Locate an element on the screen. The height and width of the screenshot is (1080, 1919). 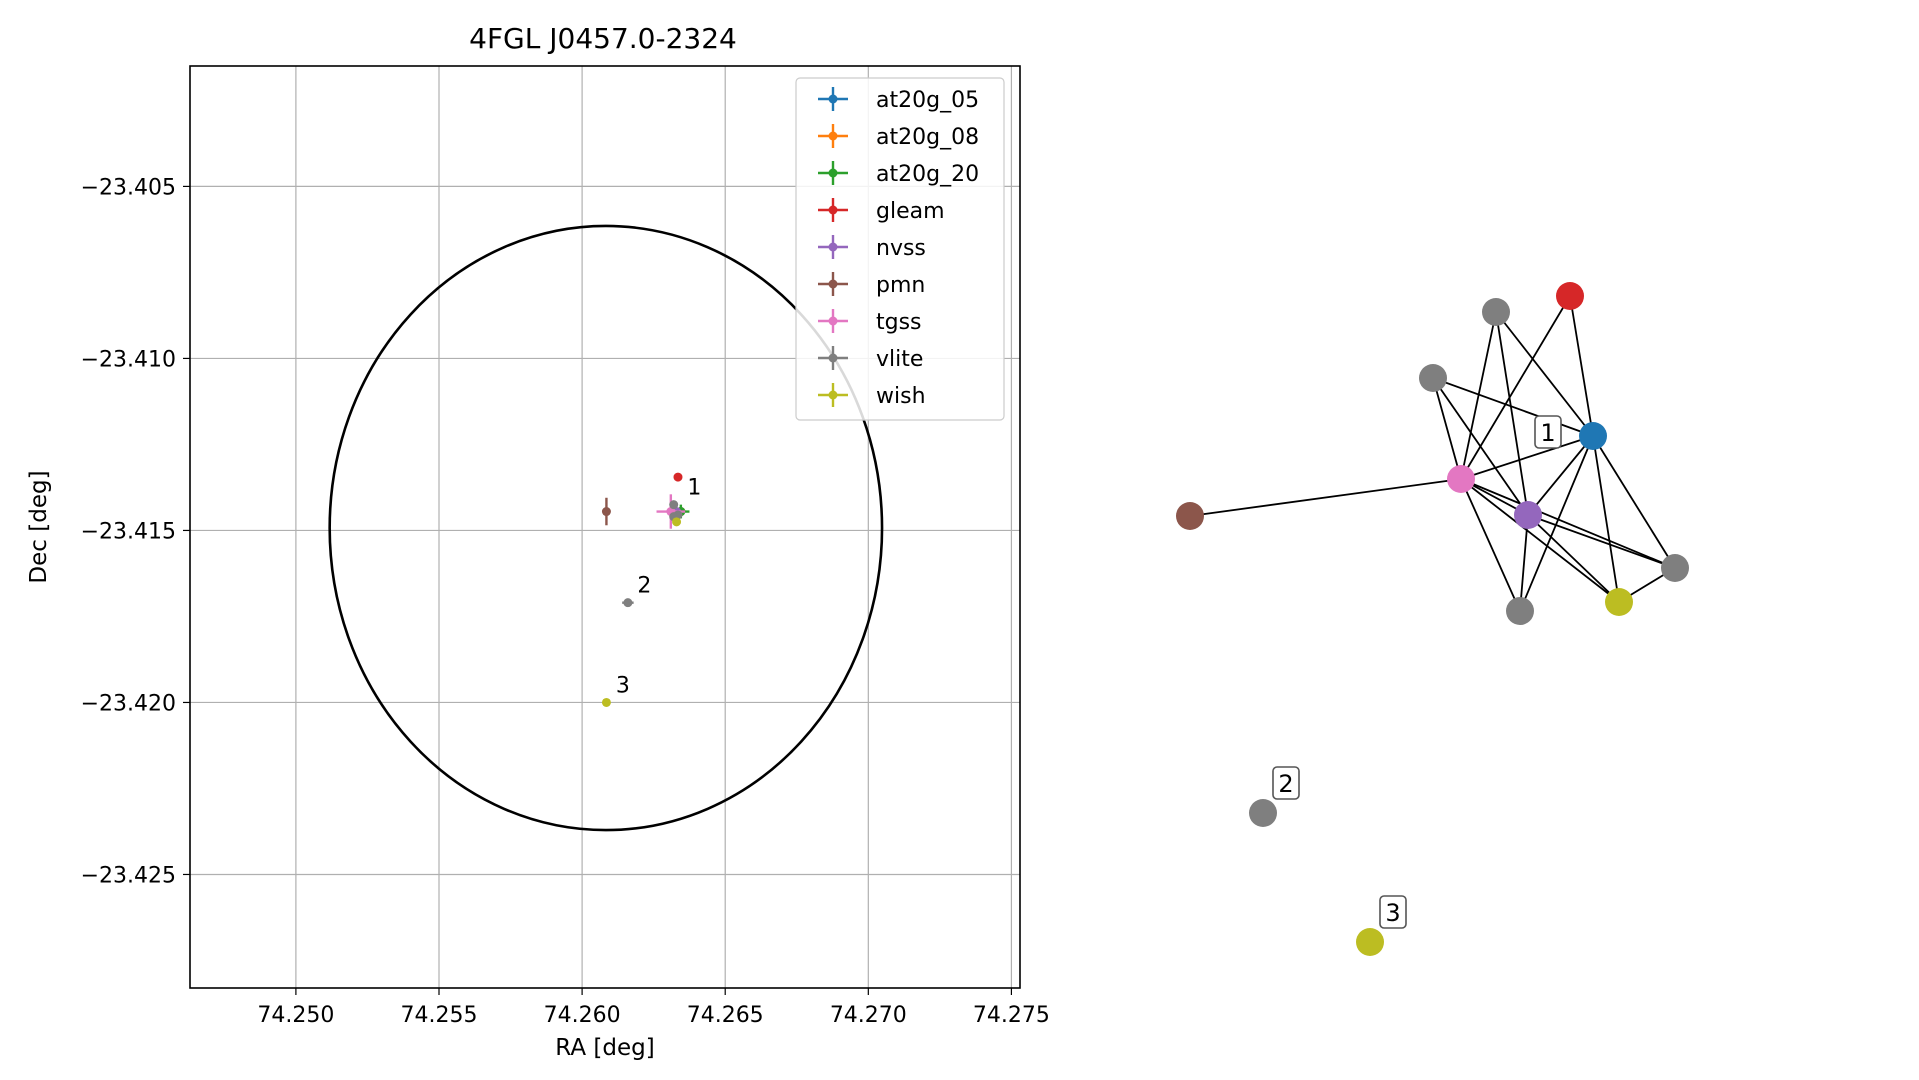
node-label-text: 3 is located at coordinates (1392, 913).